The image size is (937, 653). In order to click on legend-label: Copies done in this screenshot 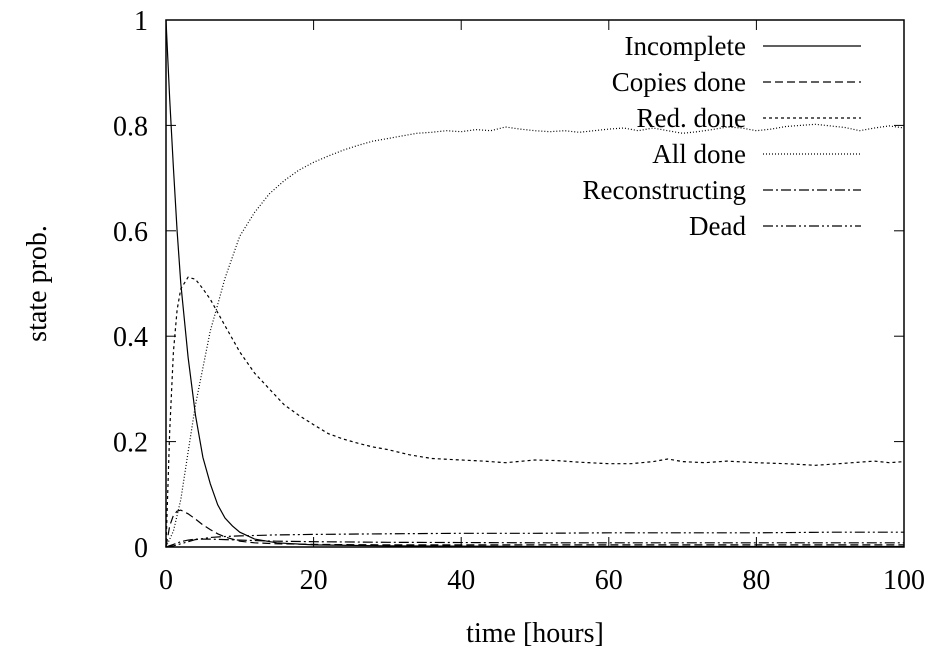, I will do `click(679, 82)`.